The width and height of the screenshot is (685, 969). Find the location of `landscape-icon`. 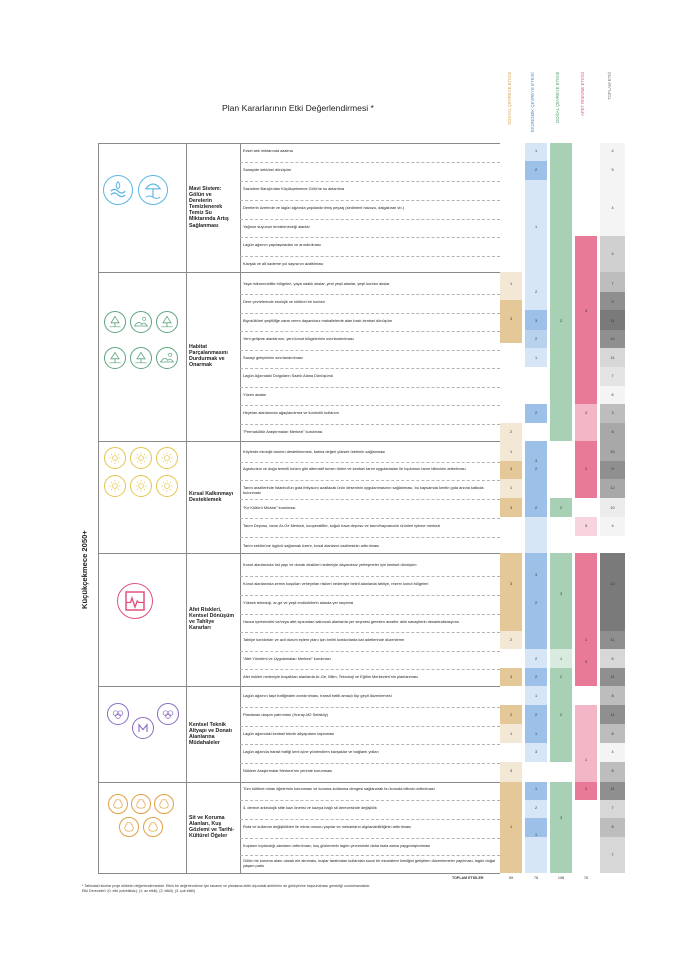

landscape-icon is located at coordinates (167, 358).